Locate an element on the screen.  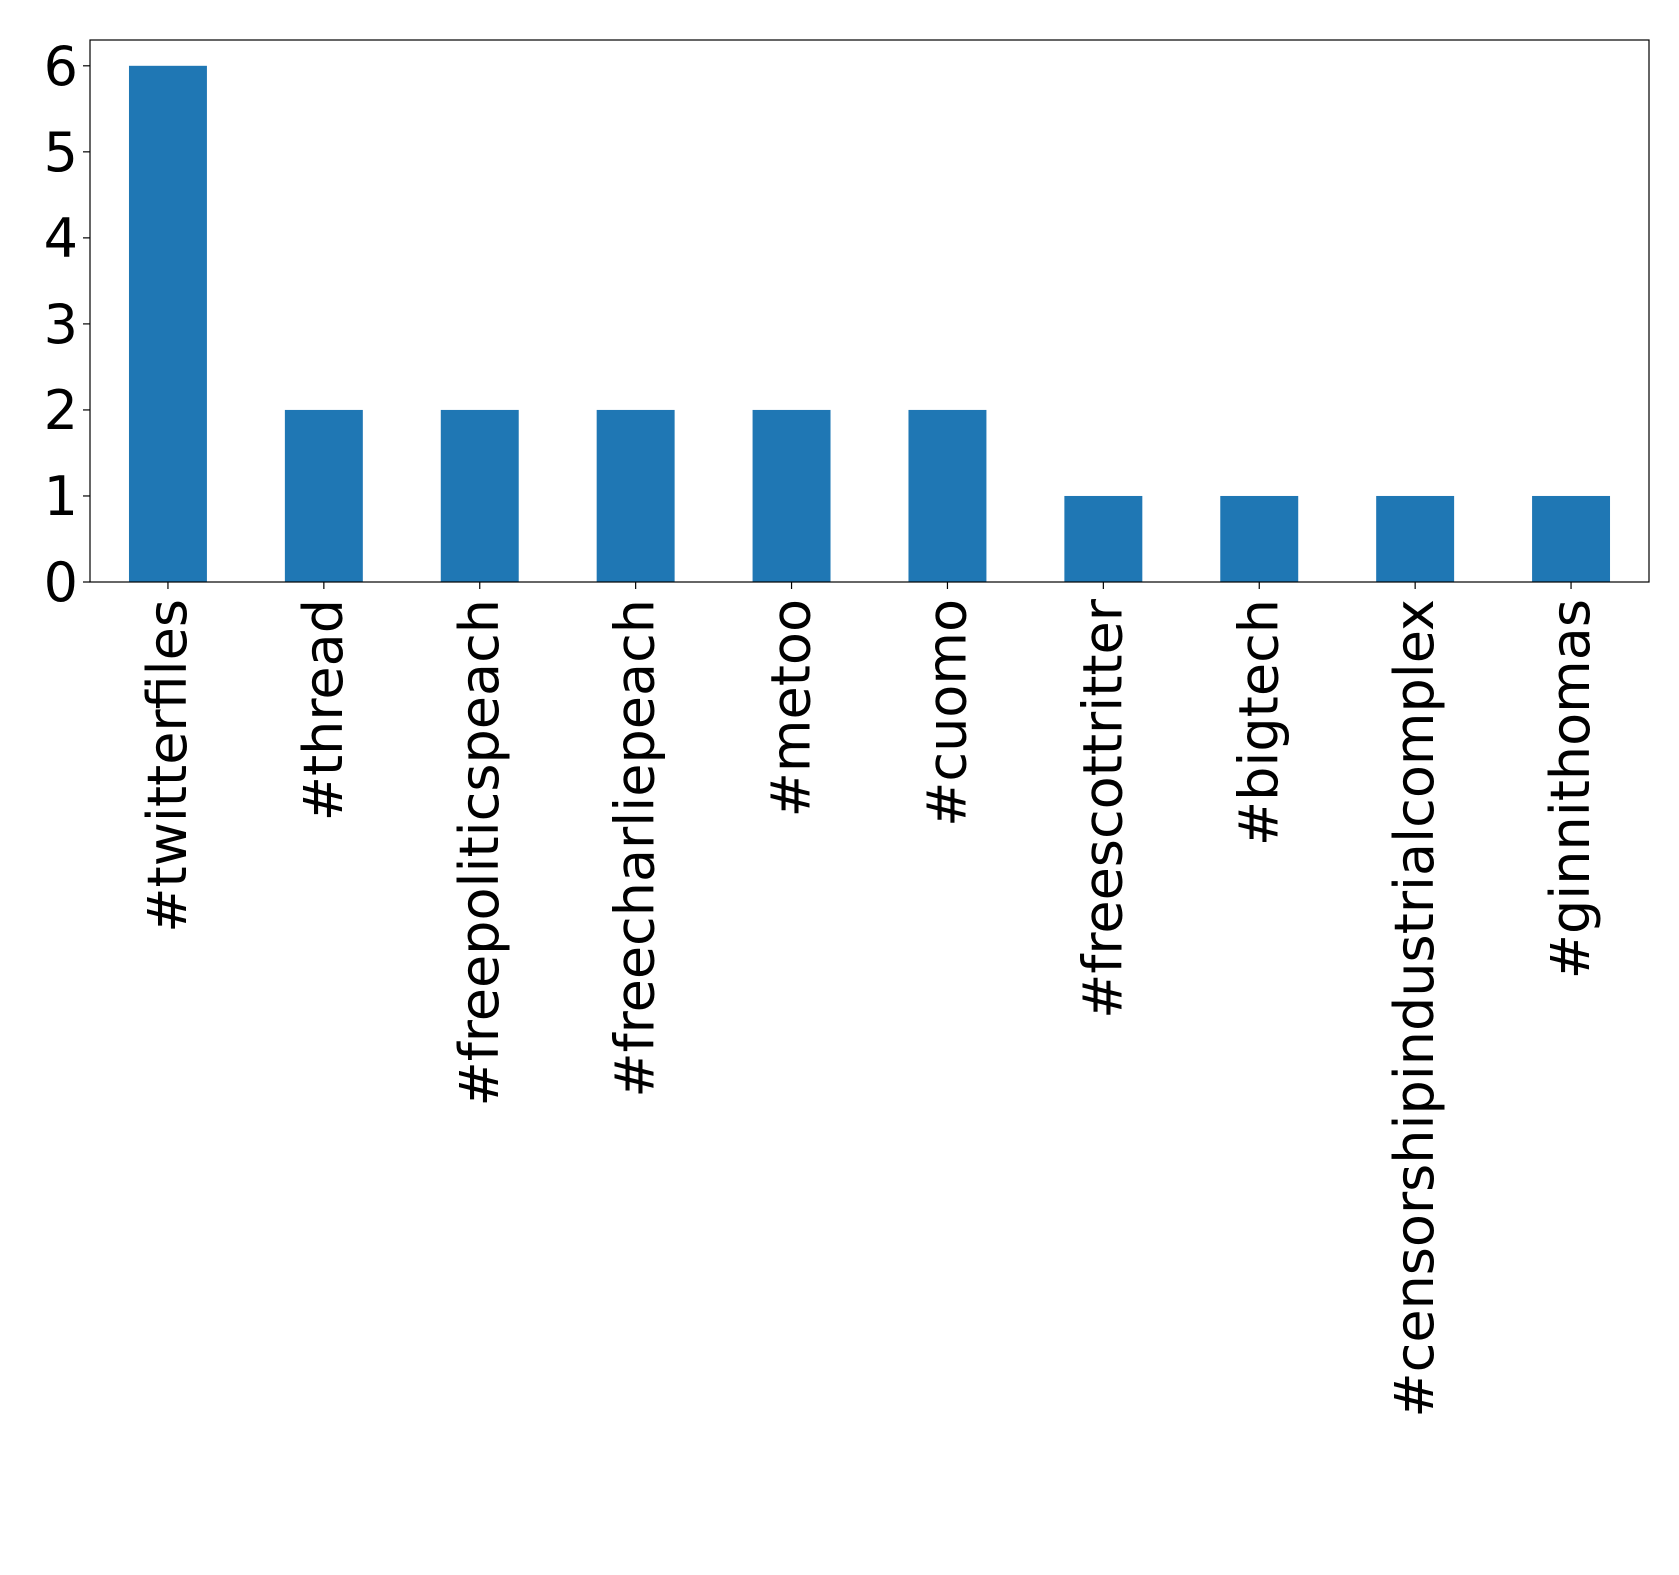
x-tick-label: #ginnithomas is located at coordinates (1570, 789).